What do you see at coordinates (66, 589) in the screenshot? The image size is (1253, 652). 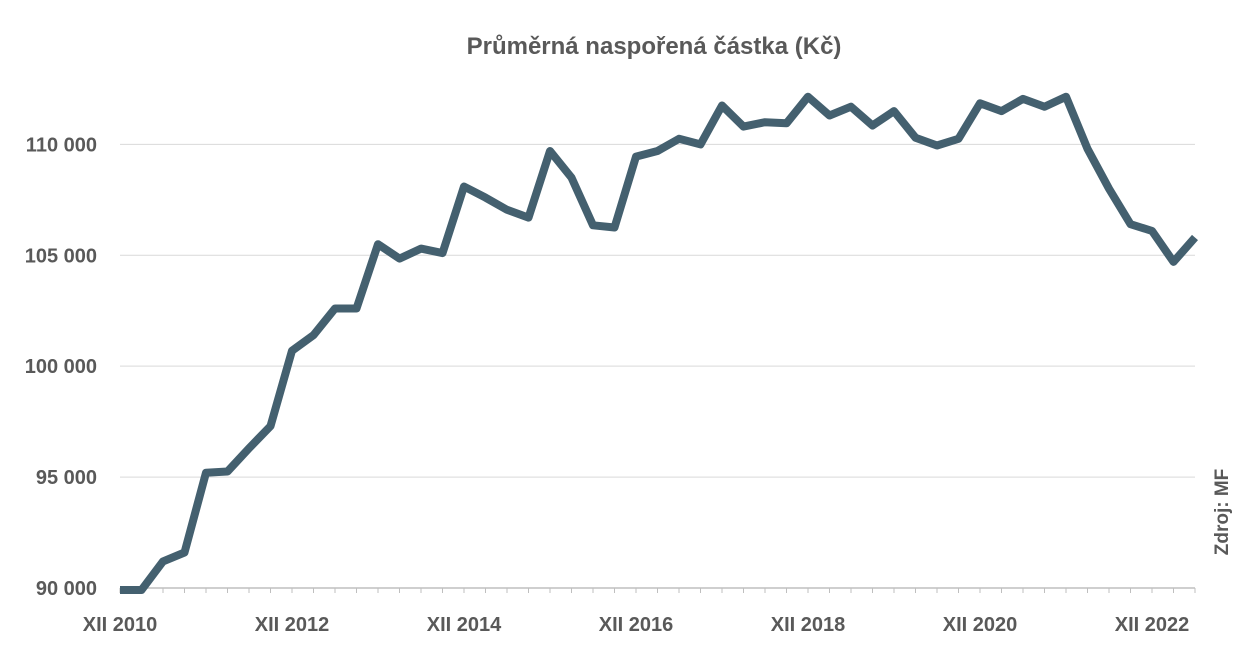 I see `y-tick-label: 90 000` at bounding box center [66, 589].